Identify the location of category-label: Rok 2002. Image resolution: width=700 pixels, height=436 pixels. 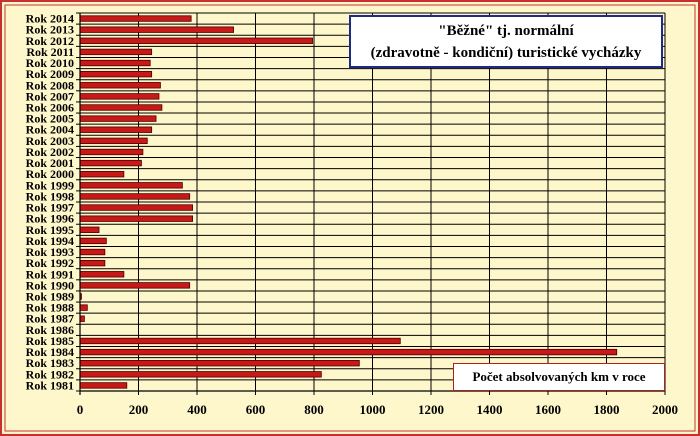
(50, 152).